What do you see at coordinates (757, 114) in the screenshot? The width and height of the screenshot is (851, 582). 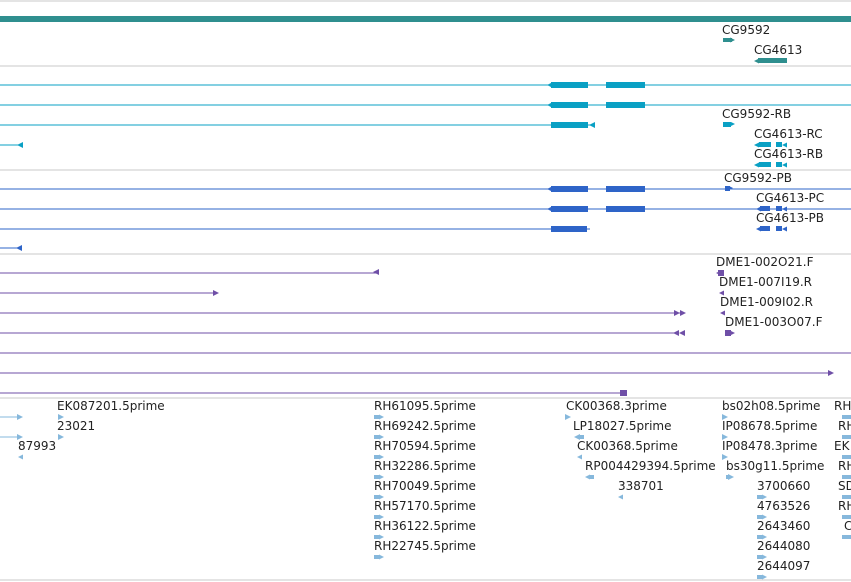 I see `transcript-label: CG9592-RB` at bounding box center [757, 114].